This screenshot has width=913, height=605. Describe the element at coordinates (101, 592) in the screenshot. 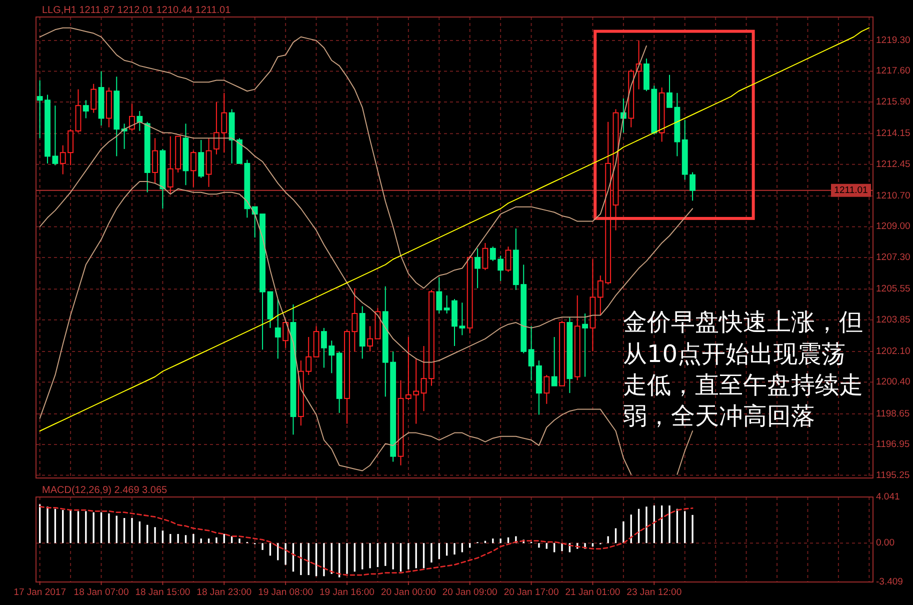

I see `x-tick-label: 18 Jan 07:00` at that location.